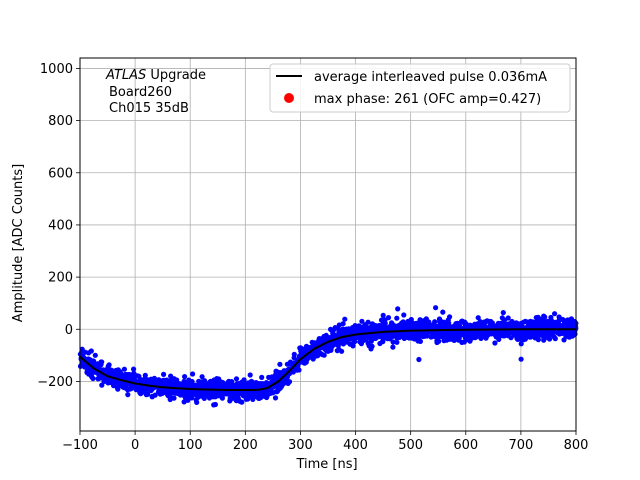 This screenshot has width=640, height=480. What do you see at coordinates (520, 445) in the screenshot?
I see `x-tick-label: 700` at bounding box center [520, 445].